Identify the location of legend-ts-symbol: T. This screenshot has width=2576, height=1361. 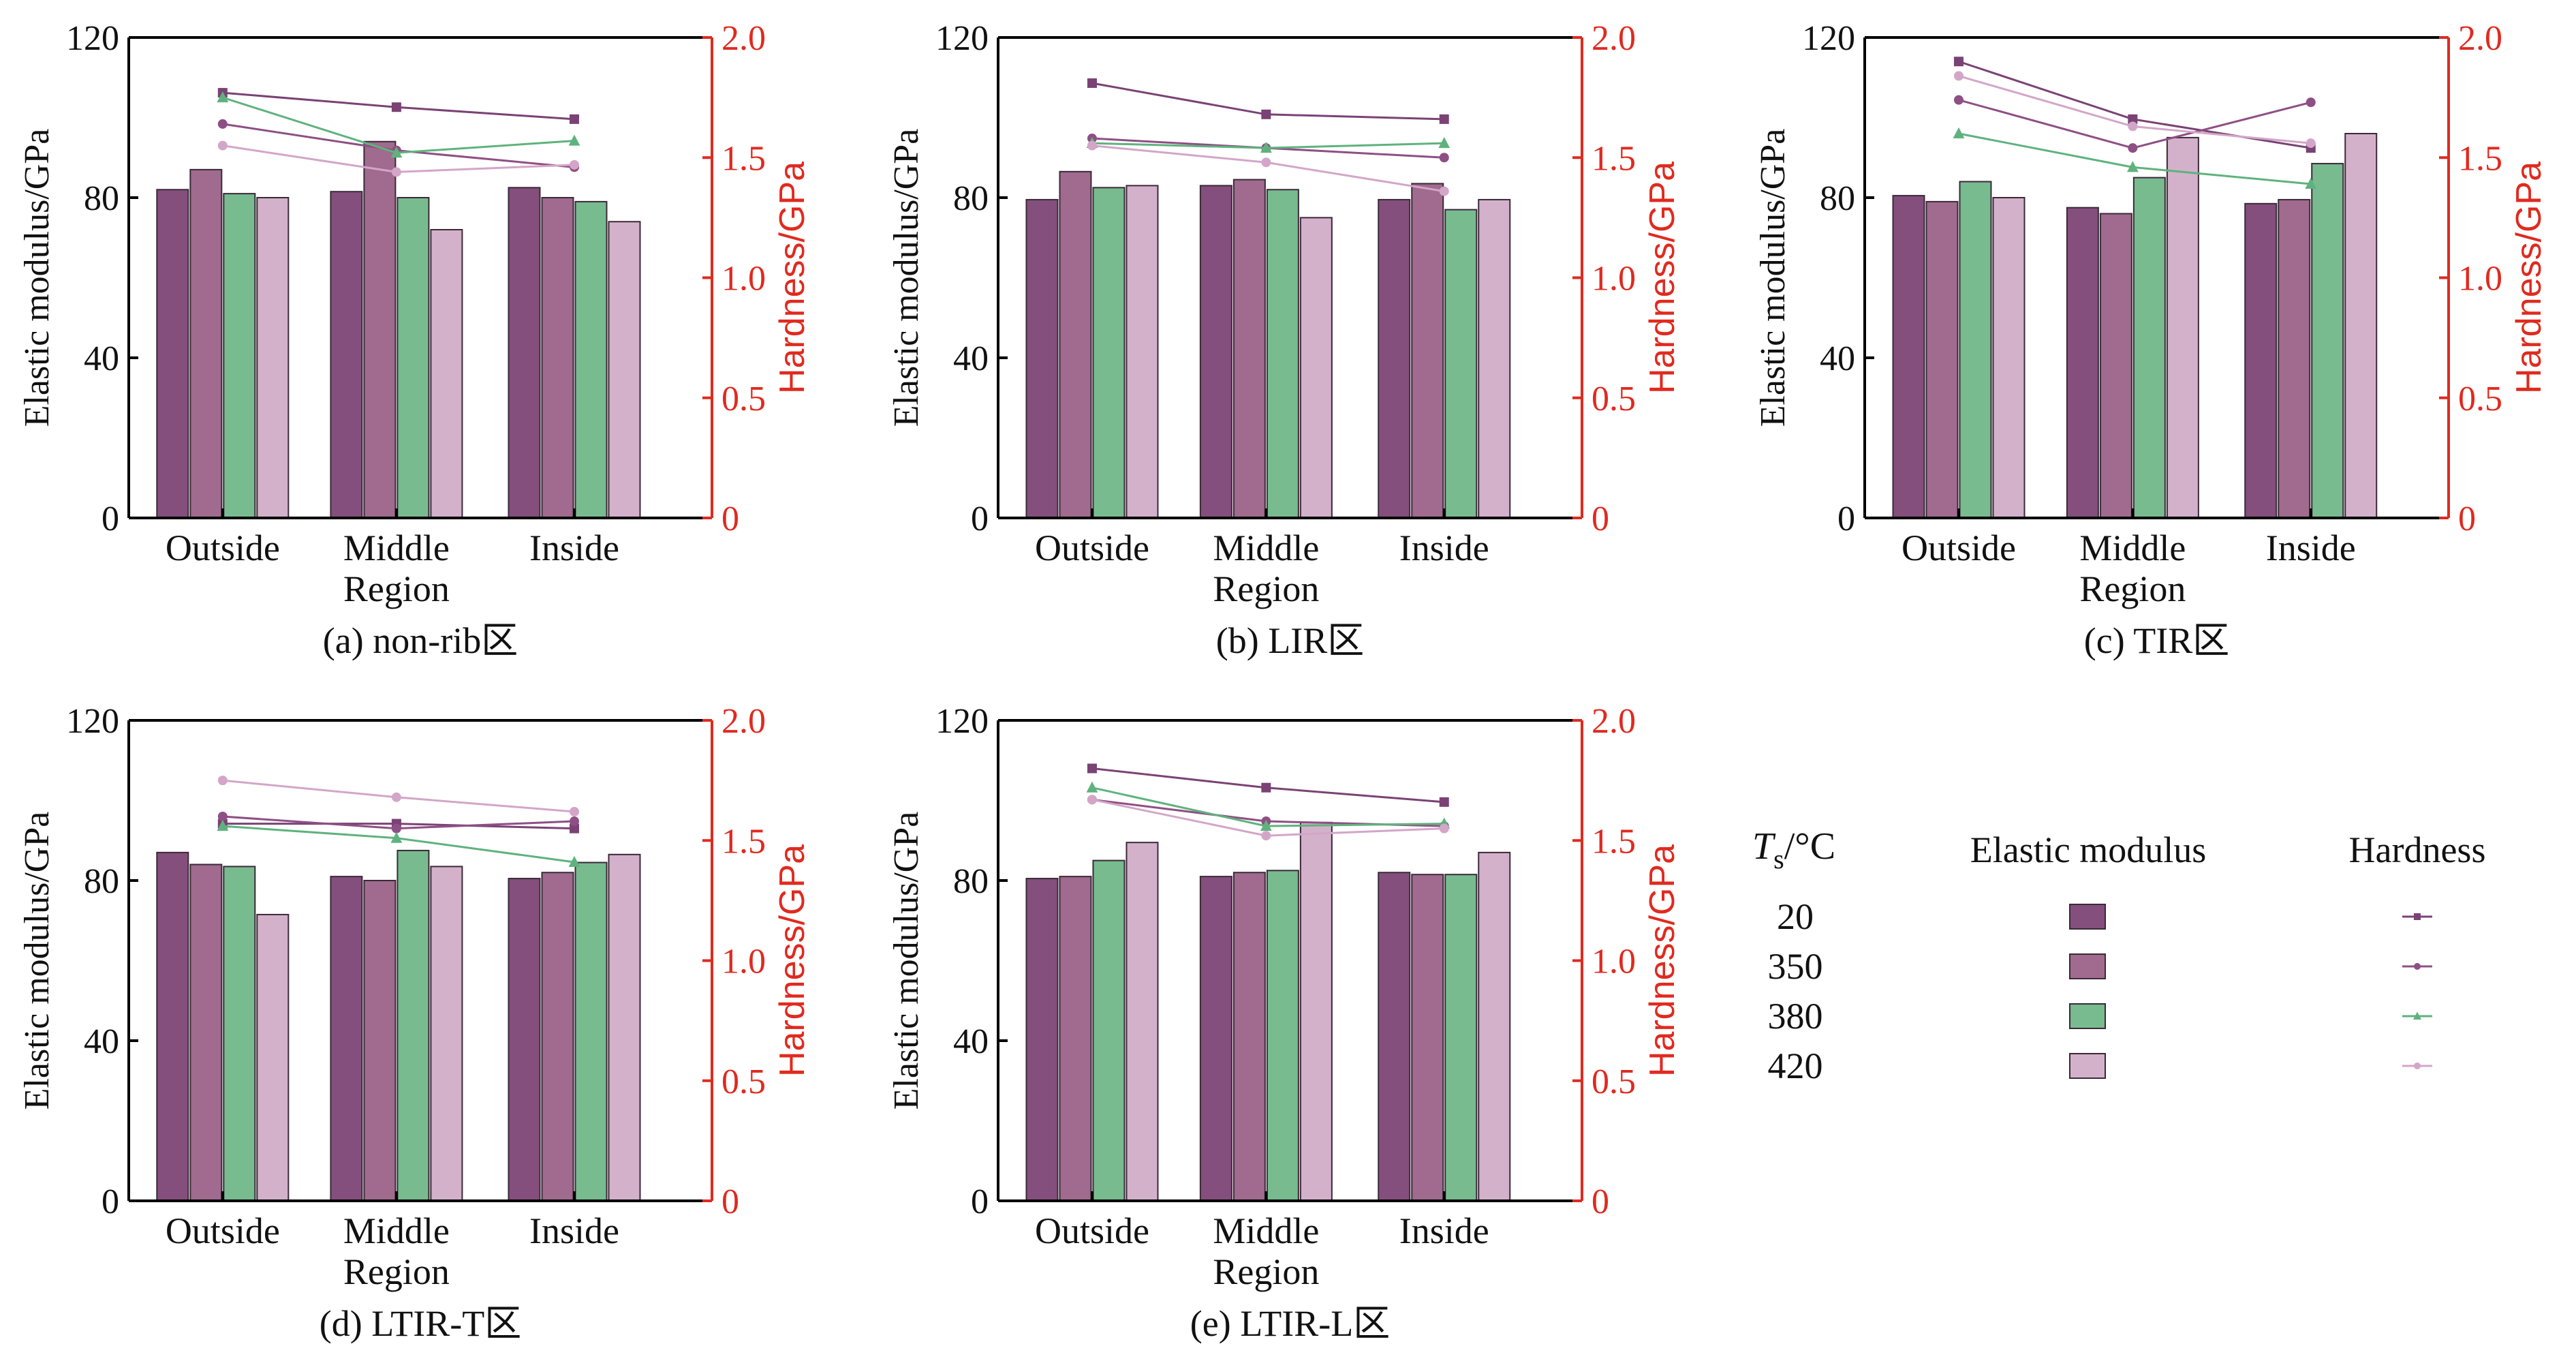
(1764, 846).